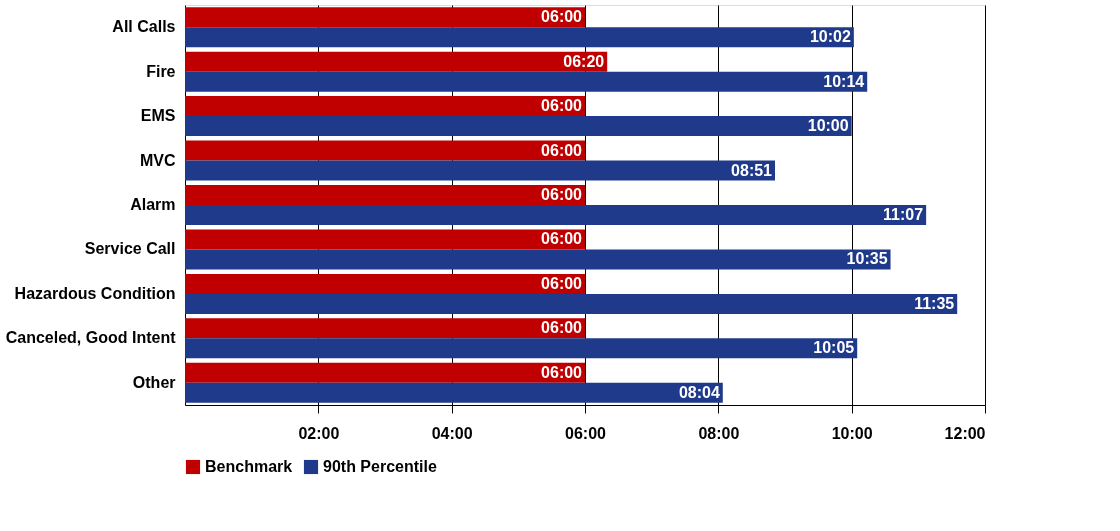 The image size is (1120, 531). I want to click on data-label: 10:02, so click(830, 37).